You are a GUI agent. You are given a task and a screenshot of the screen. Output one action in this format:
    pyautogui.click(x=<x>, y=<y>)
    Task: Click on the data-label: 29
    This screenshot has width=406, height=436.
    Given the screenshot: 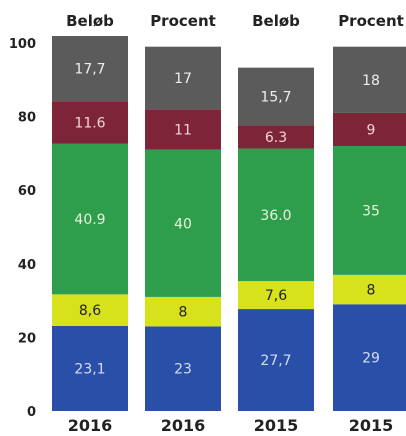 What is the action you would take?
    pyautogui.click(x=371, y=359)
    